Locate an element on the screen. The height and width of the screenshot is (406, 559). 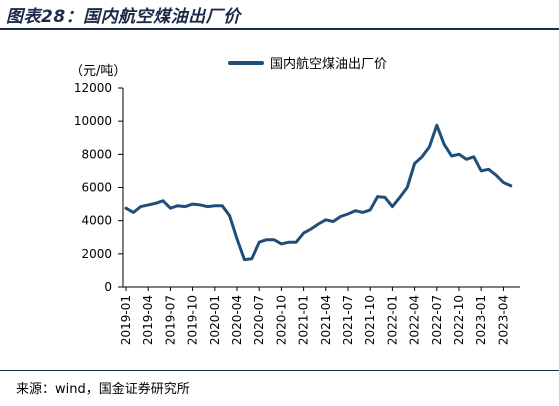
x-tick-label: 2020-10 is located at coordinates (281, 320).